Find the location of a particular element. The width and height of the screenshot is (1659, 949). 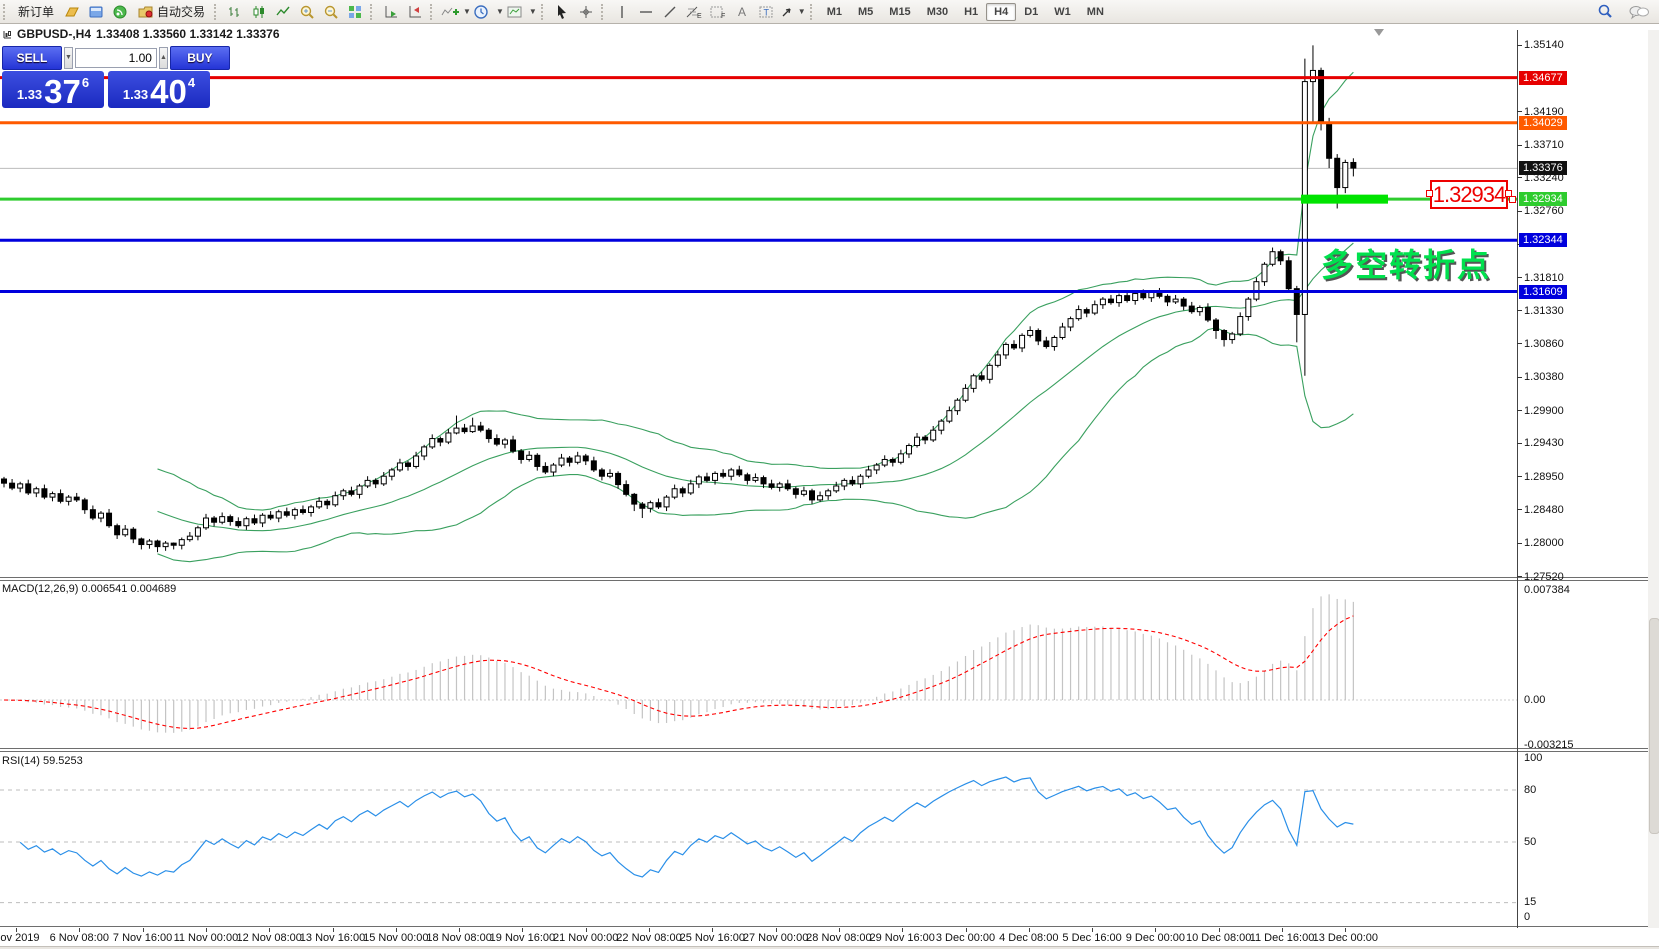

volume-decrease-button: ▼ is located at coordinates (68, 57).